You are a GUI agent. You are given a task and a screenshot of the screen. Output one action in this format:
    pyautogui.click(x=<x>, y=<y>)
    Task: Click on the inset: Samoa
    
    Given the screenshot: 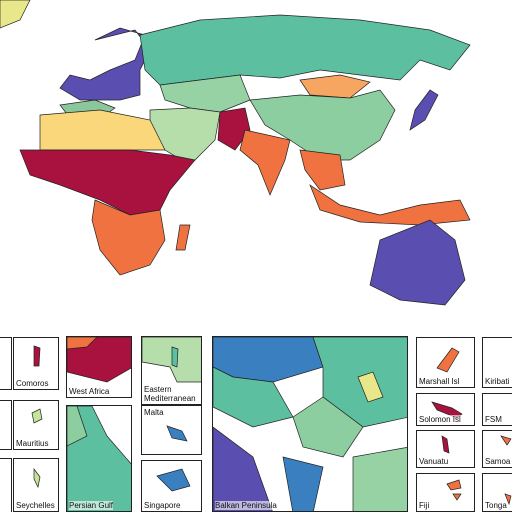 What is the action you would take?
    pyautogui.click(x=497, y=449)
    